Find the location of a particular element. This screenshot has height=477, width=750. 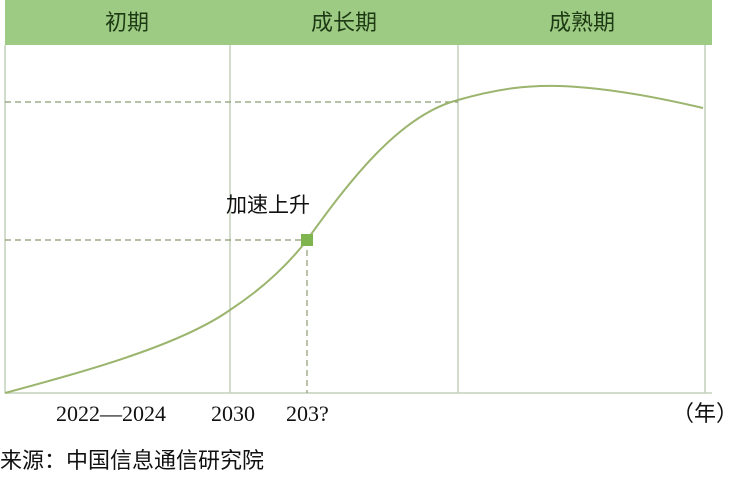

phase-label-mature: 成熟期 is located at coordinates (582, 23).